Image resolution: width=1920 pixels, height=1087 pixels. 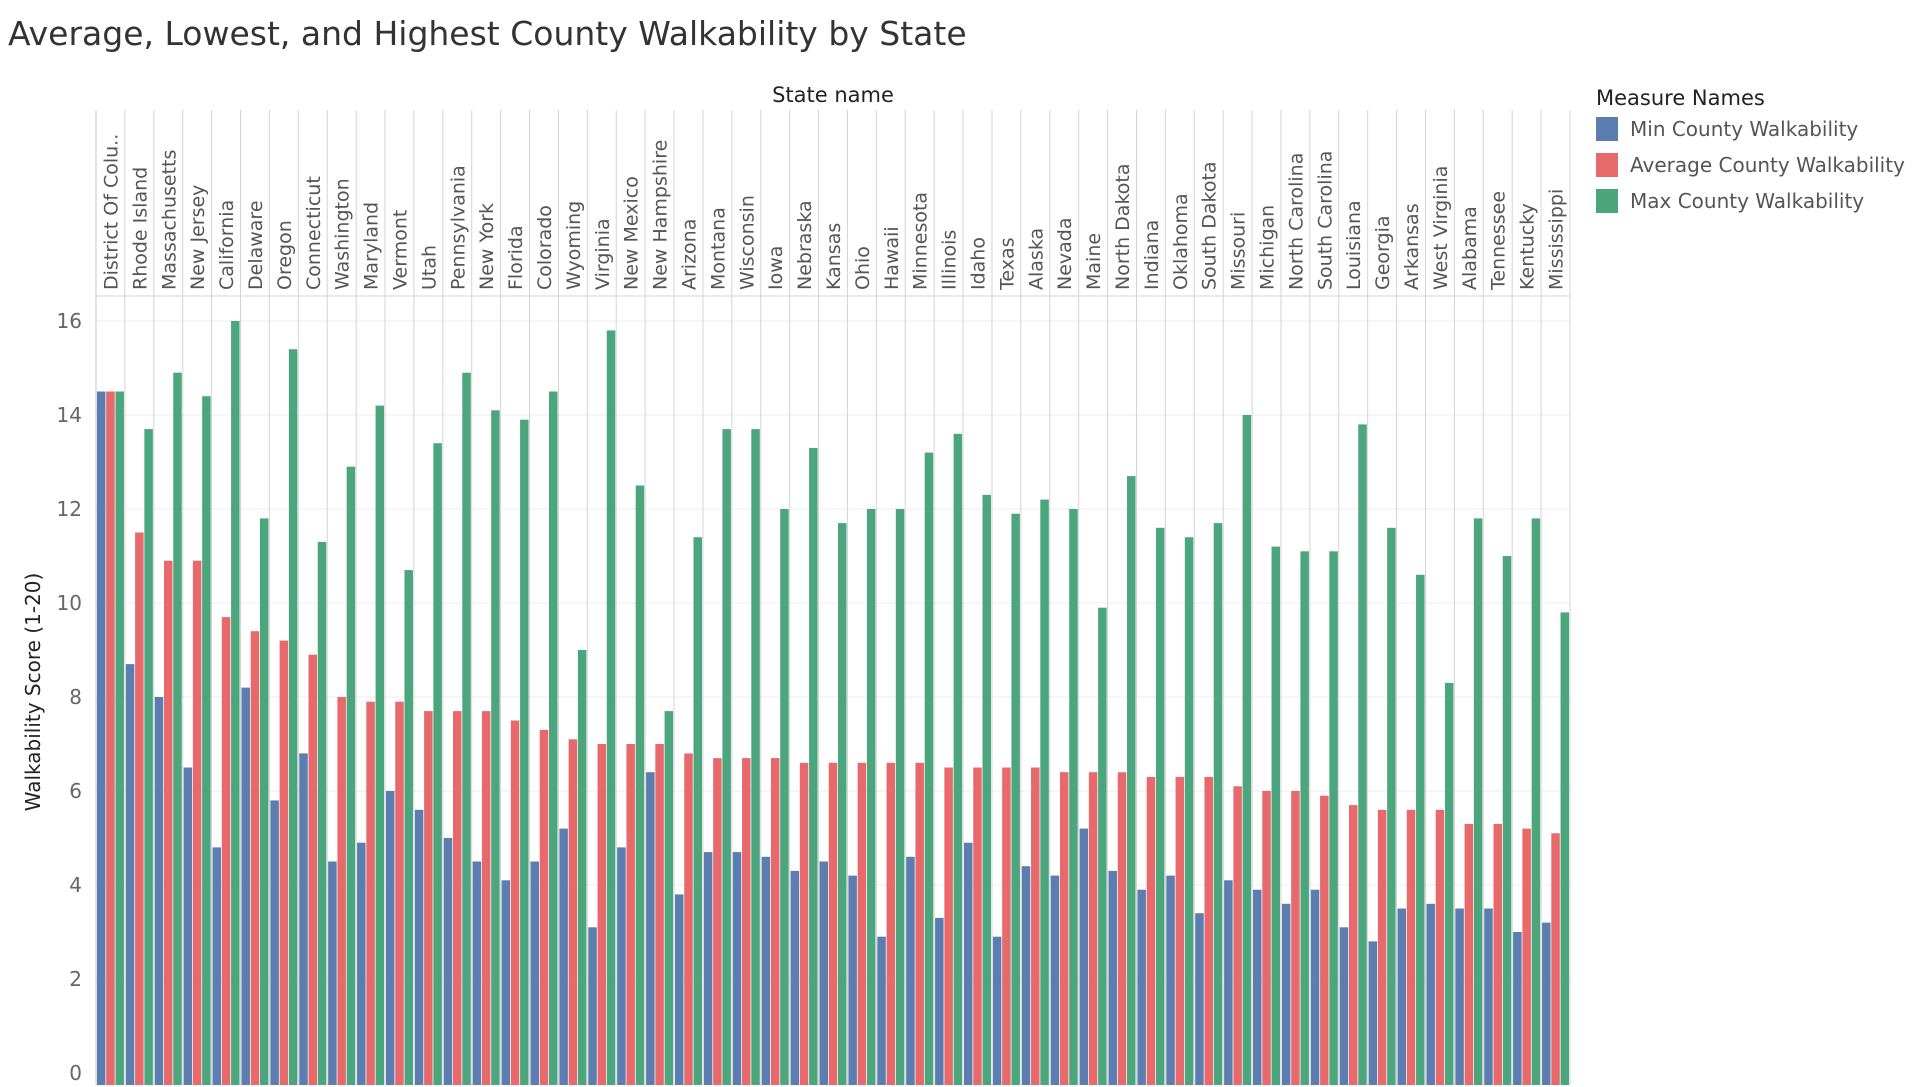 I want to click on state-label: Kentucky, so click(x=1528, y=246).